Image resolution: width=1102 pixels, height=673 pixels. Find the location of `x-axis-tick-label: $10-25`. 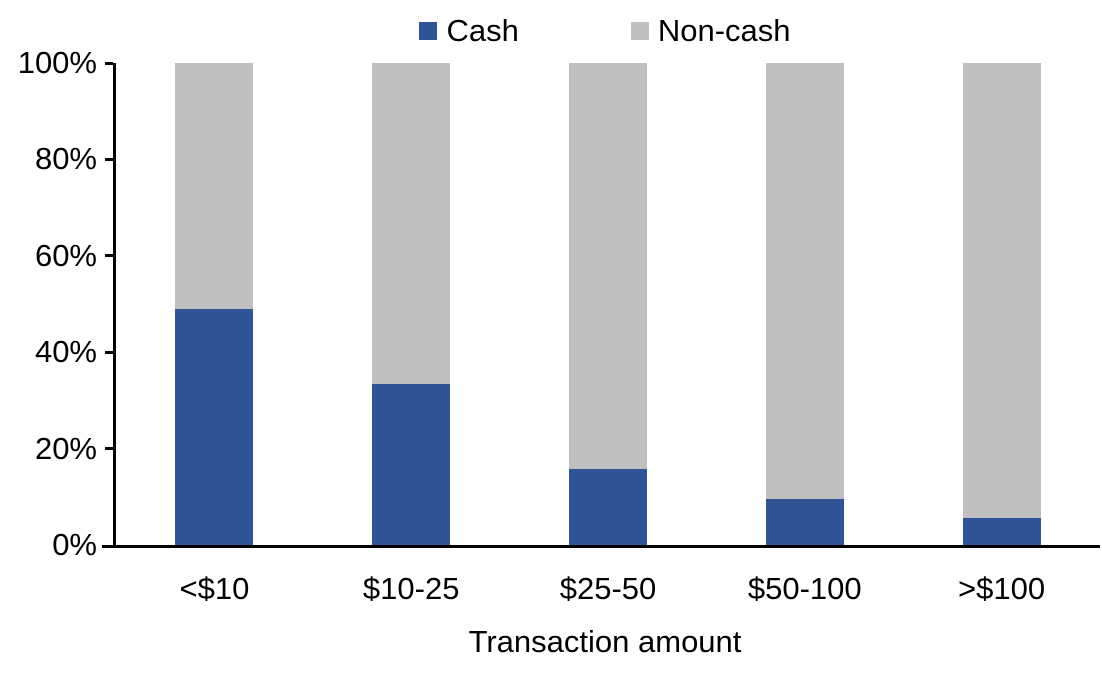

x-axis-tick-label: $10-25 is located at coordinates (411, 588).